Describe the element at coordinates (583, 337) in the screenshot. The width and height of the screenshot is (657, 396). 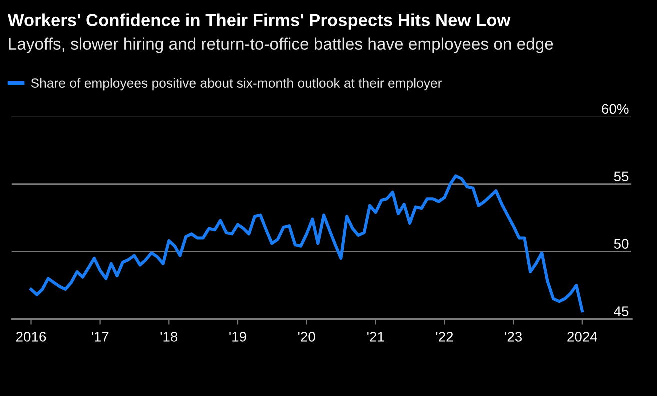
I see `x-tick-label: 2024` at that location.